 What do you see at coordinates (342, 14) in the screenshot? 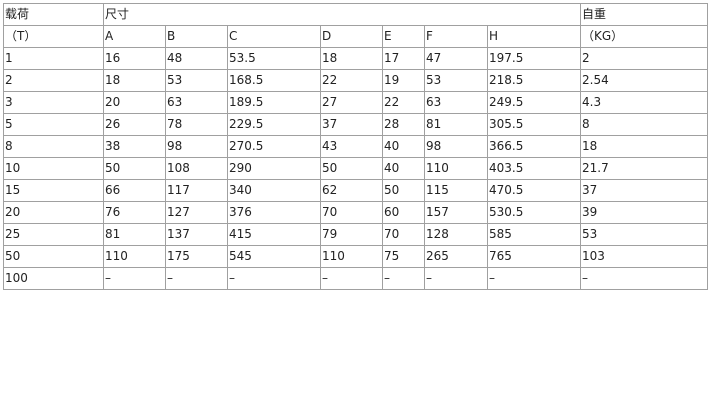
I see `header-dimensions: 尺寸` at bounding box center [342, 14].